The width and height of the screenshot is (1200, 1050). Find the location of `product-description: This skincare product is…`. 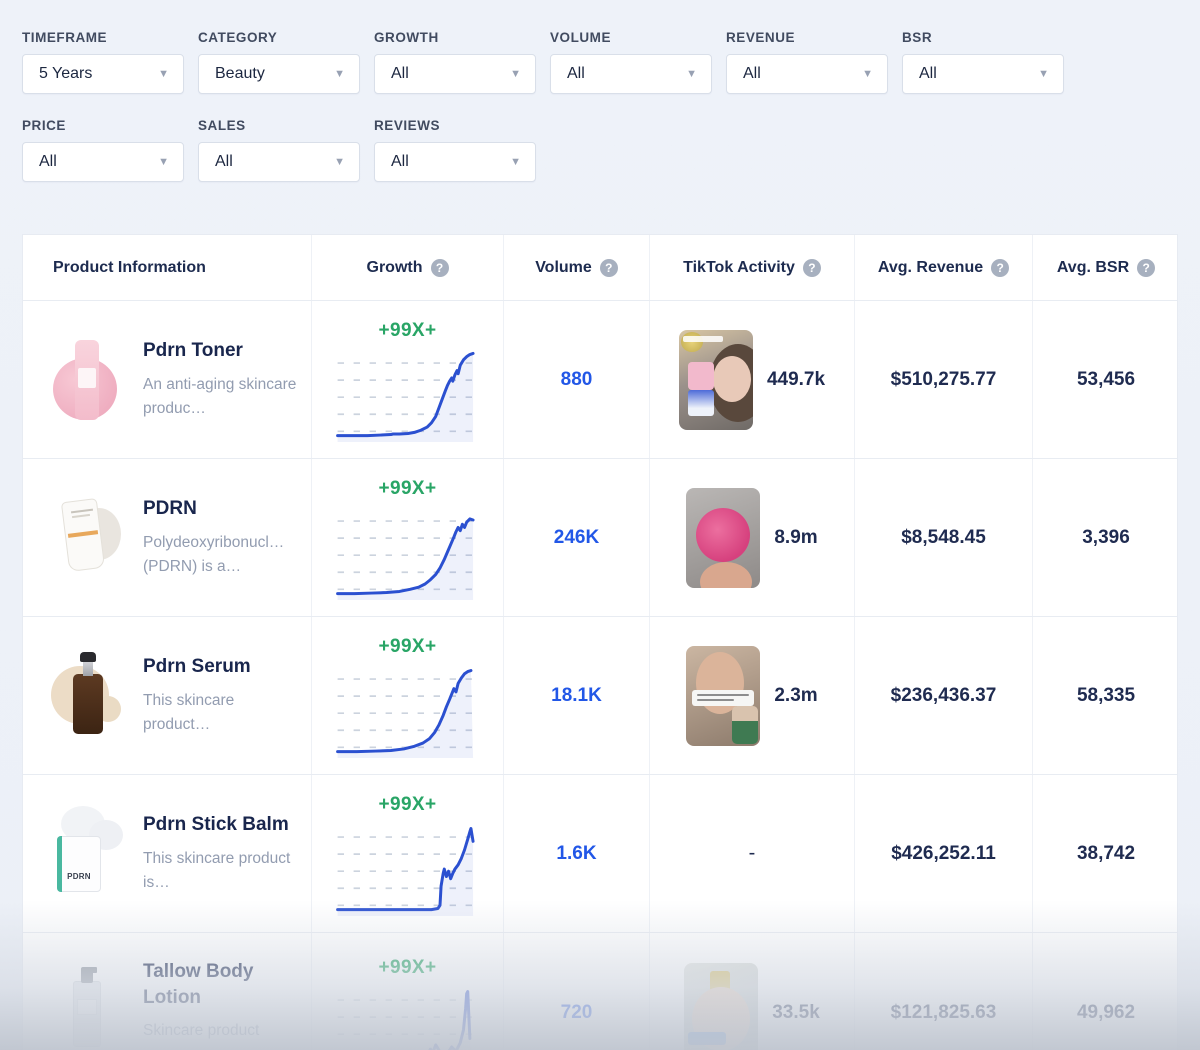

product-description: This skincare product is… is located at coordinates (217, 870).